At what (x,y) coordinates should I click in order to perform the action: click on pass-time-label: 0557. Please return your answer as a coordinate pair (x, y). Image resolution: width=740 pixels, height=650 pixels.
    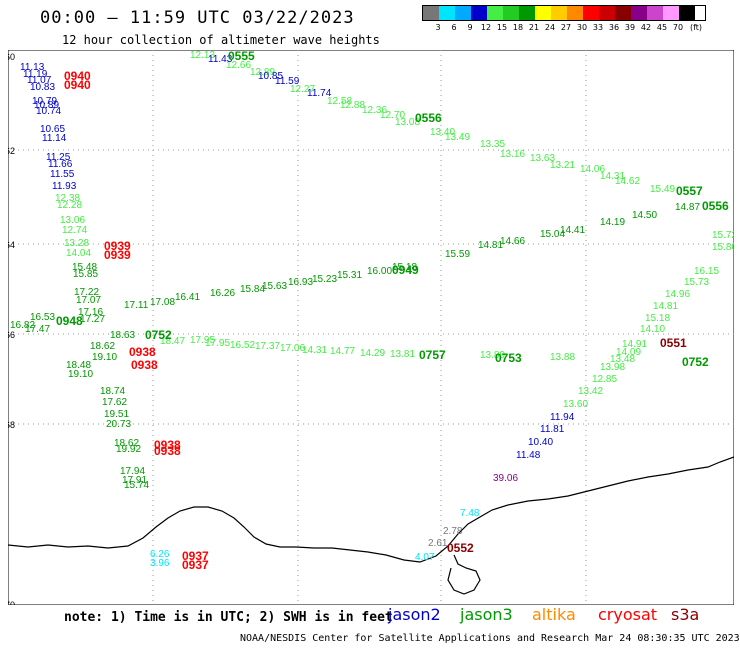
    Looking at the image, I should click on (689, 191).